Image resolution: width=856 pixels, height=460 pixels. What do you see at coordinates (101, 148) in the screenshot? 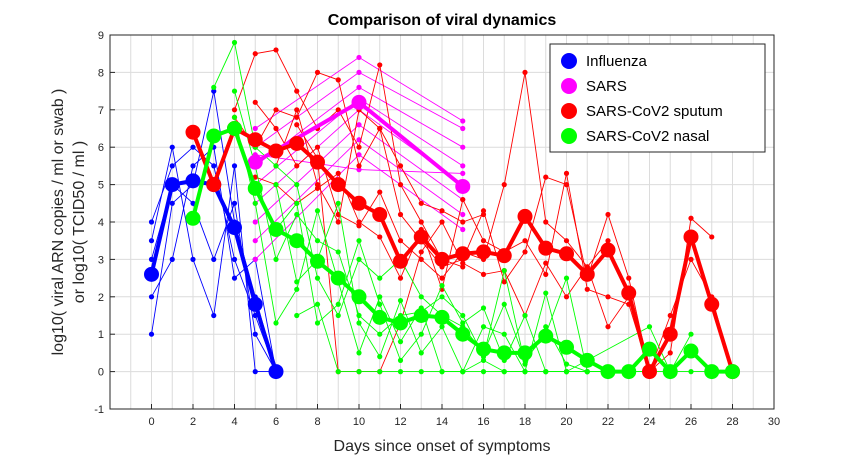
I see `y-tick-label: 6` at bounding box center [101, 148].